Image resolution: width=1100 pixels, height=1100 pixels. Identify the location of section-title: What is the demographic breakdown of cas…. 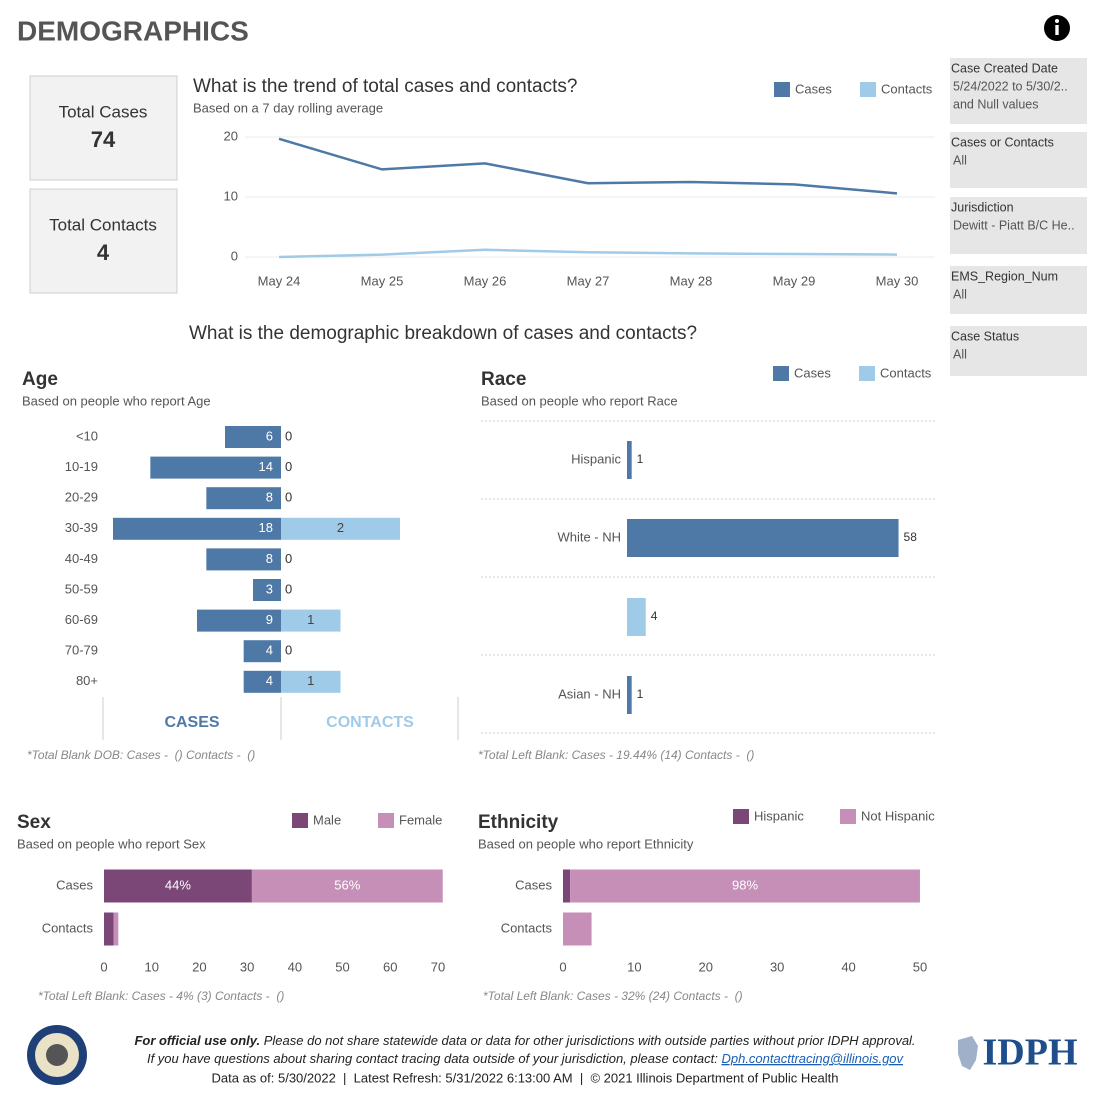
(443, 333).